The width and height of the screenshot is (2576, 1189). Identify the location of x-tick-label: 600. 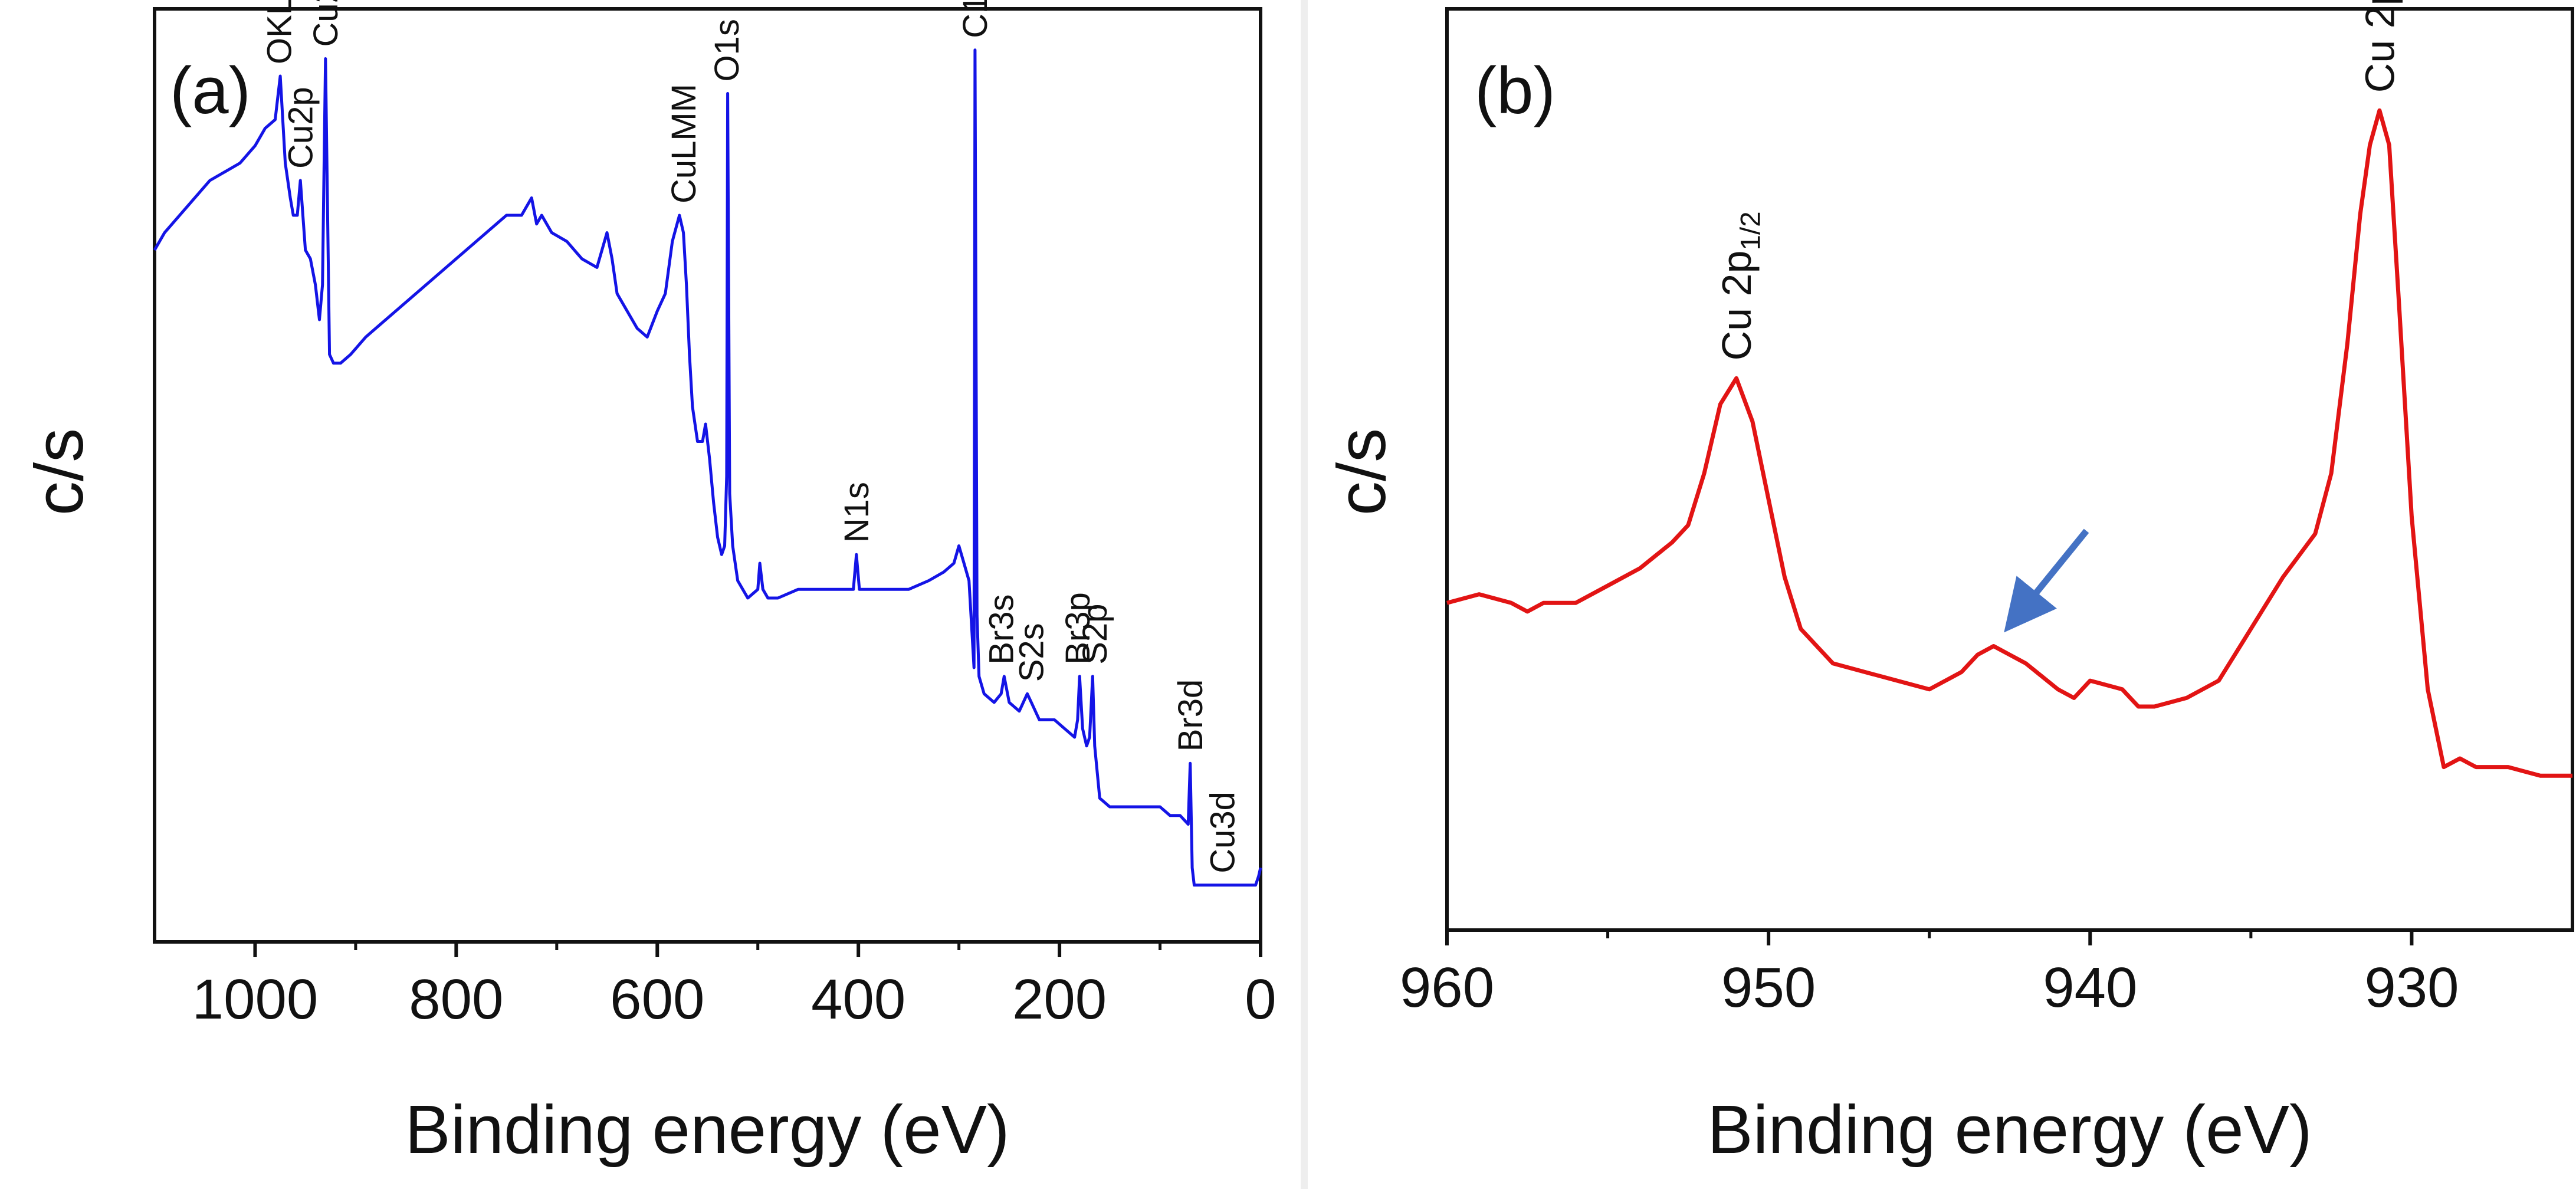
(657, 999).